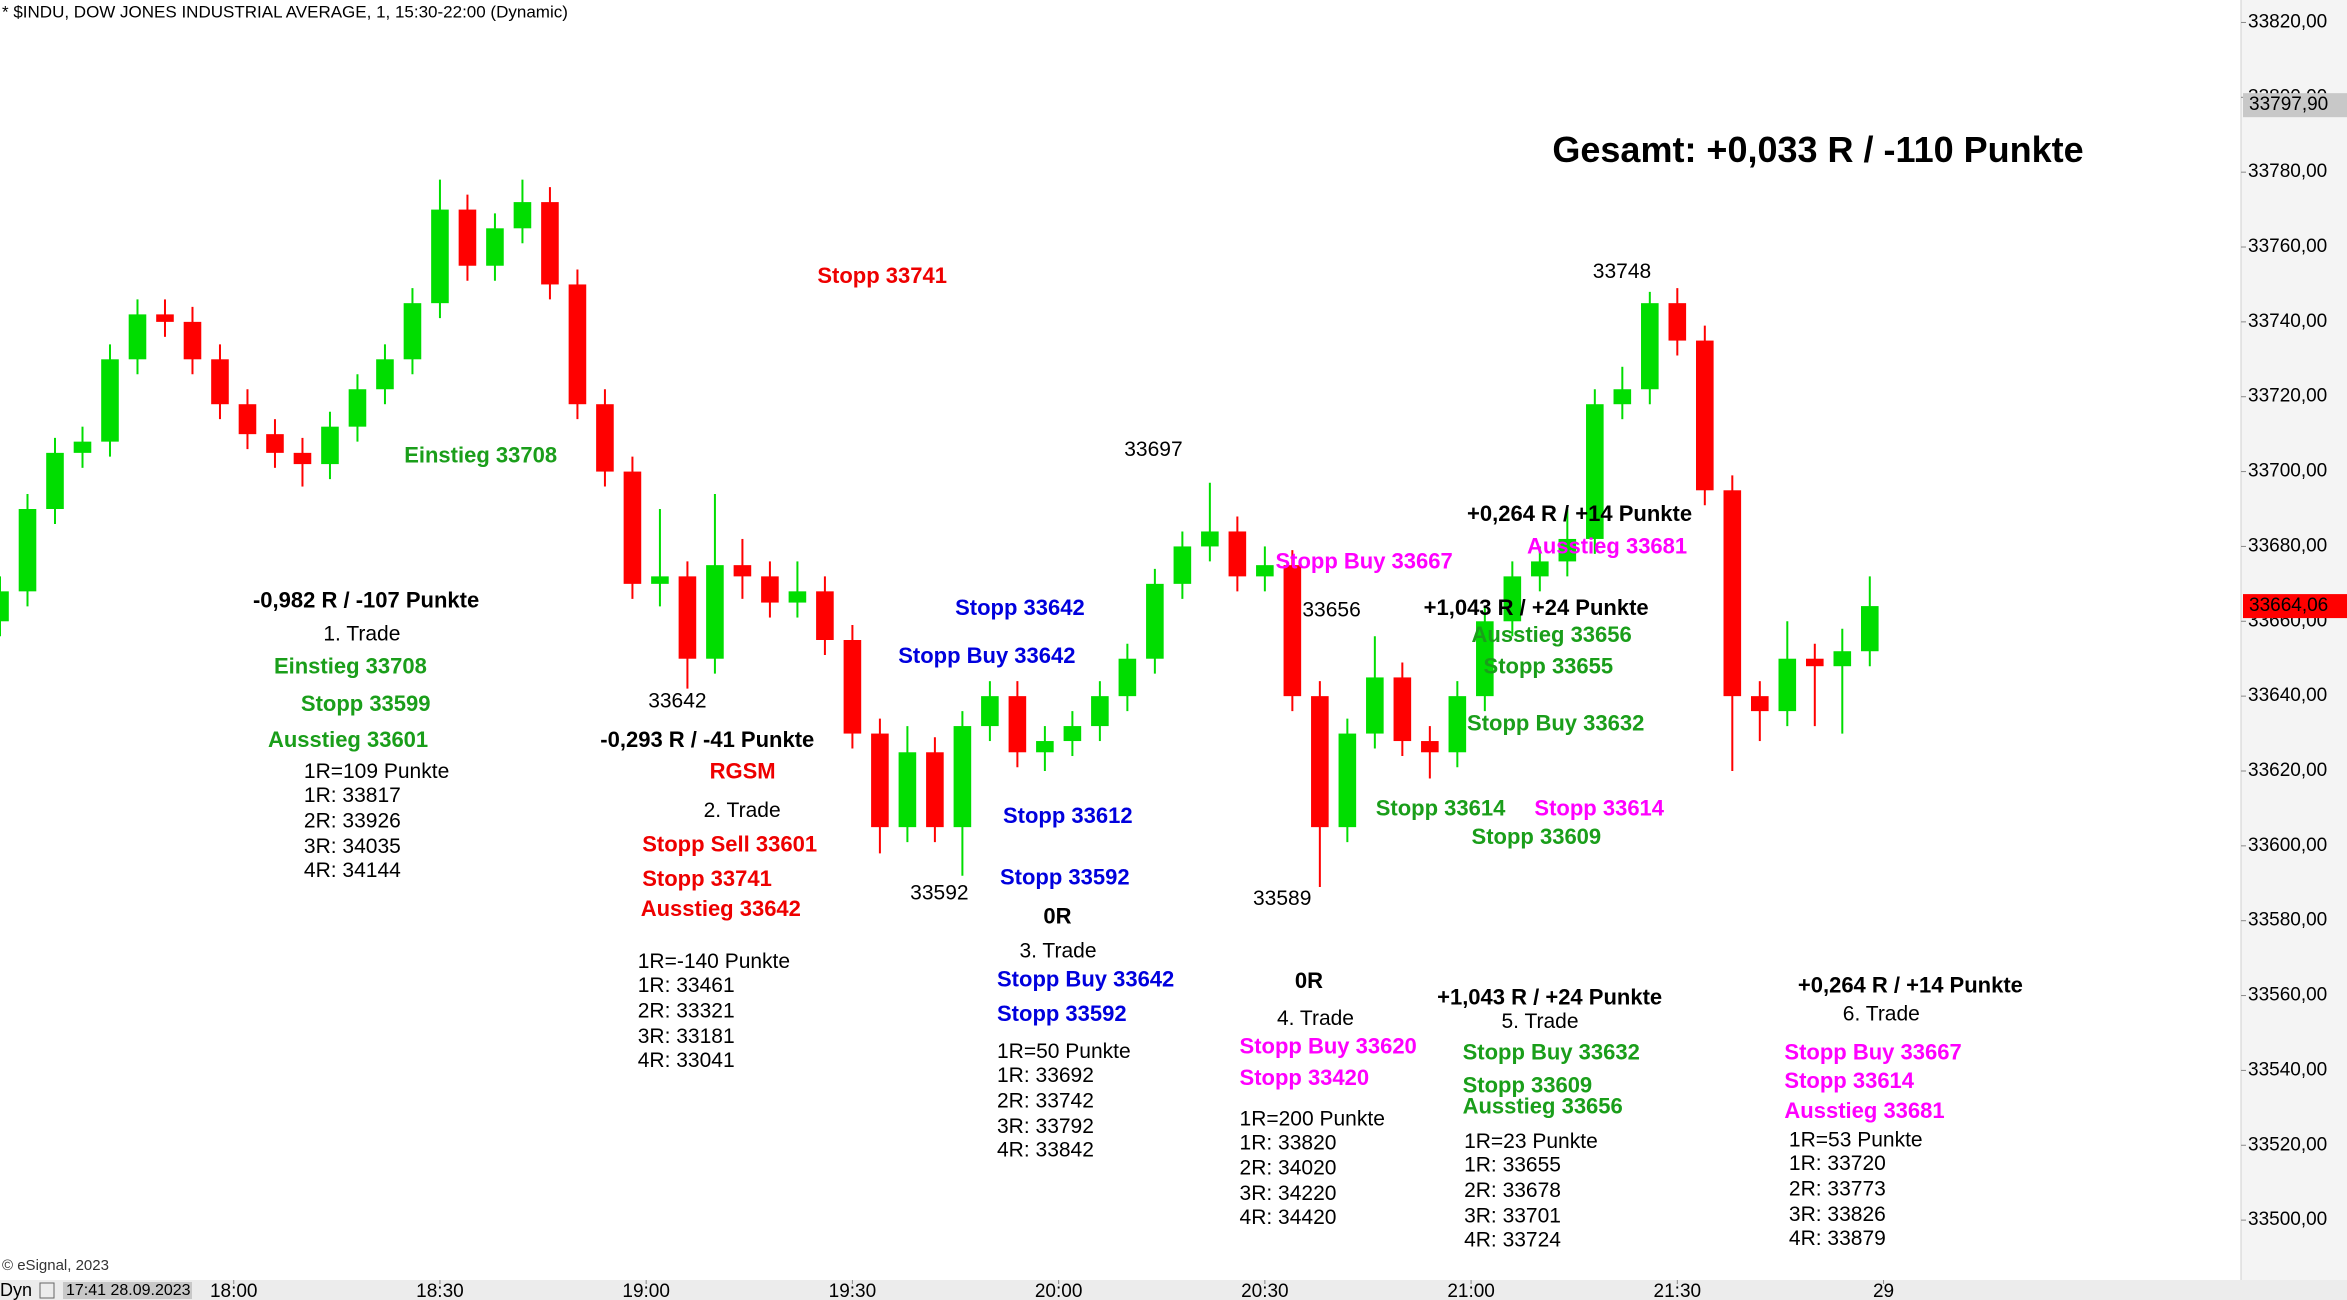  Describe the element at coordinates (1622, 271) in the screenshot. I see `annotation: 33748` at that location.